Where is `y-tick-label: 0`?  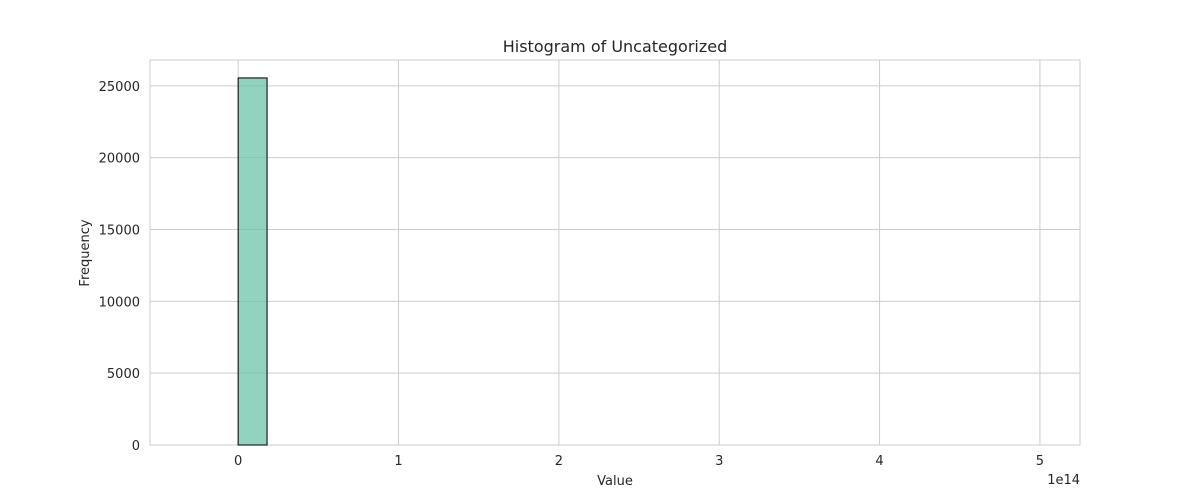
y-tick-label: 0 is located at coordinates (136, 446).